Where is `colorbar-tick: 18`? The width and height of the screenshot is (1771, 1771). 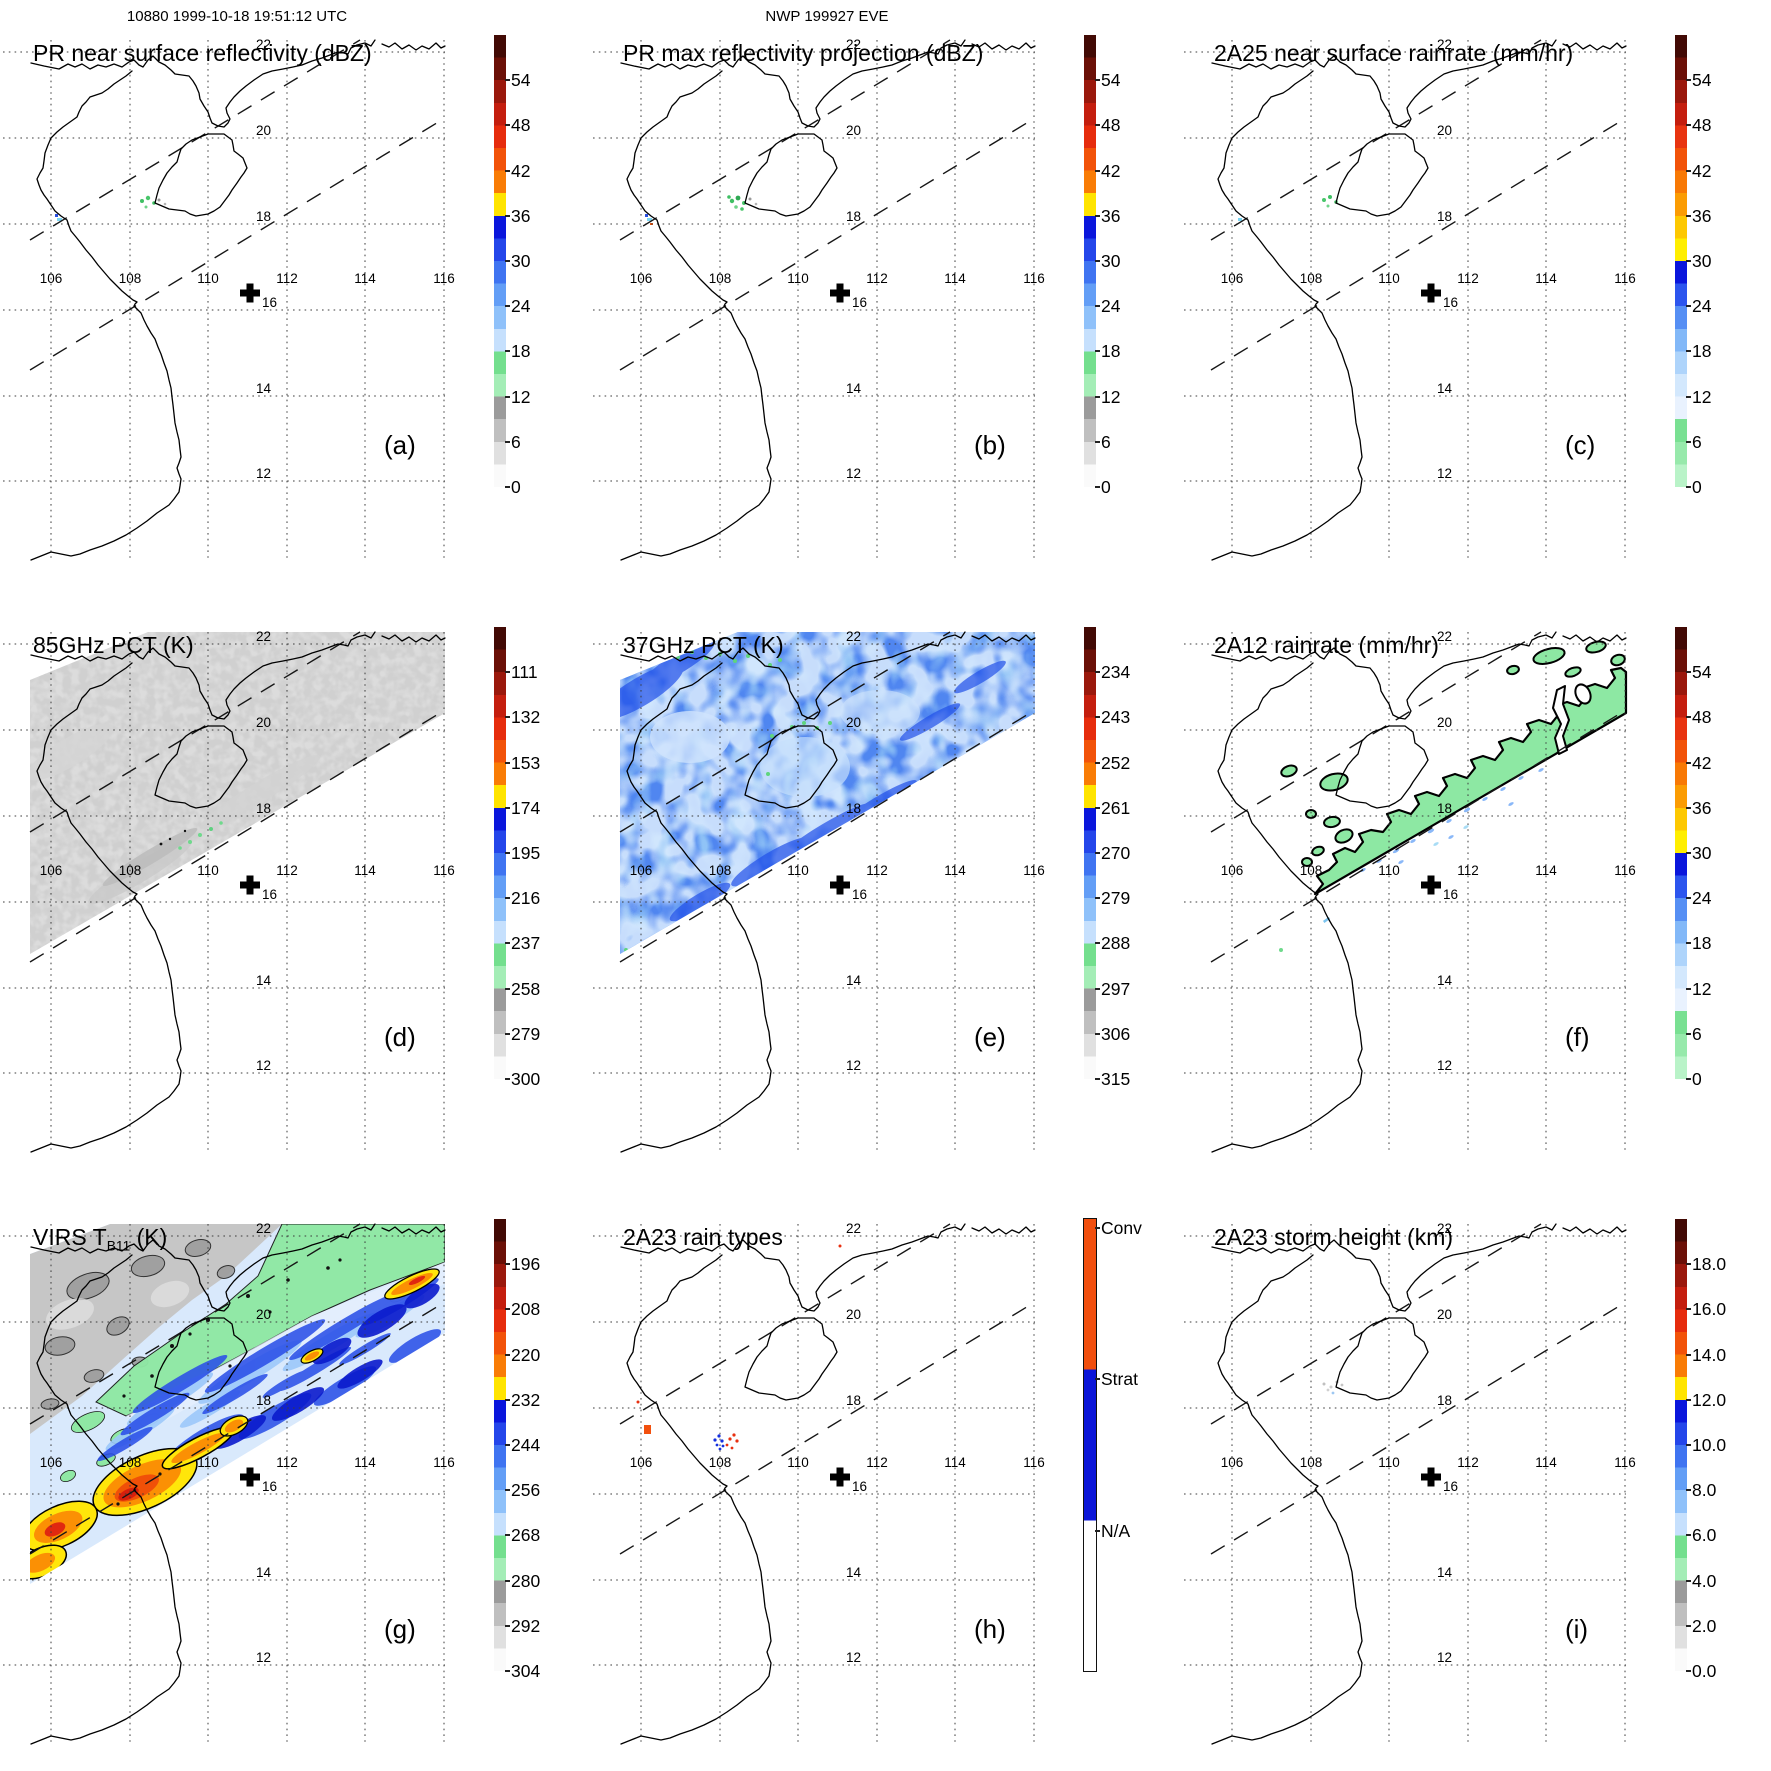 colorbar-tick: 18 is located at coordinates (1107, 351).